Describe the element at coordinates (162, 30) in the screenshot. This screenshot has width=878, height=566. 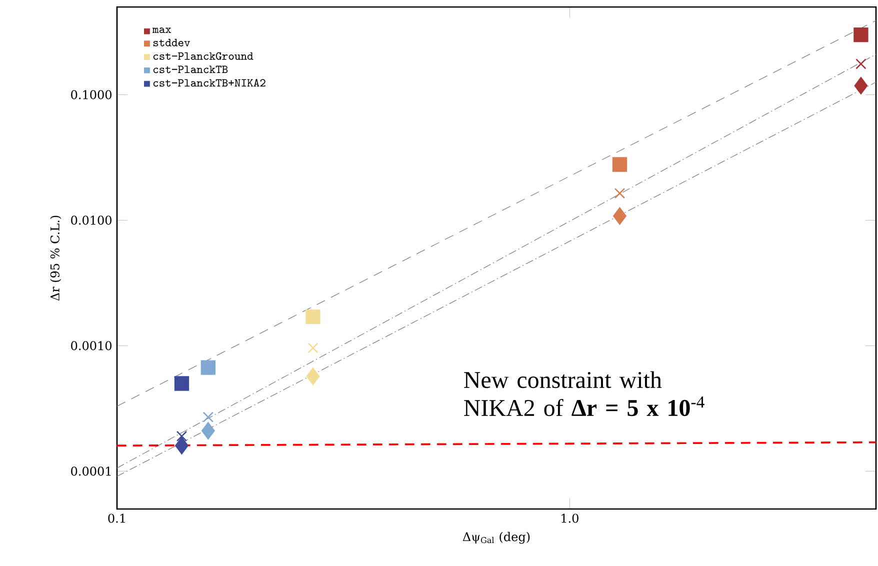
I see `legend-label: max` at that location.